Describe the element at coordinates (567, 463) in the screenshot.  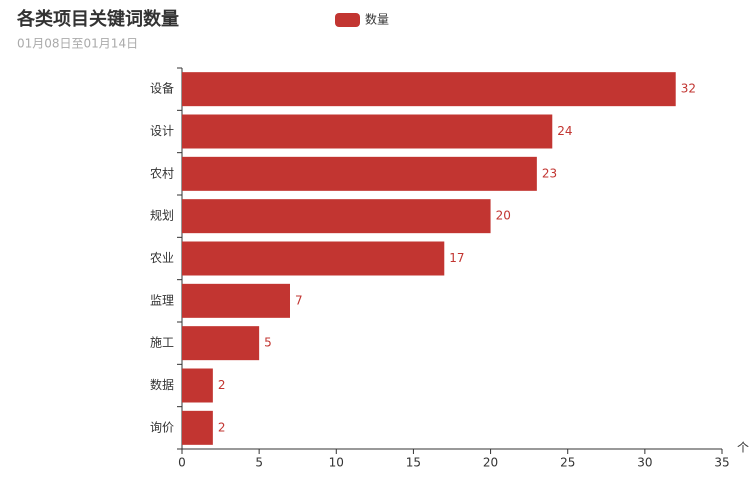
I see `x-tick-label: 25` at that location.